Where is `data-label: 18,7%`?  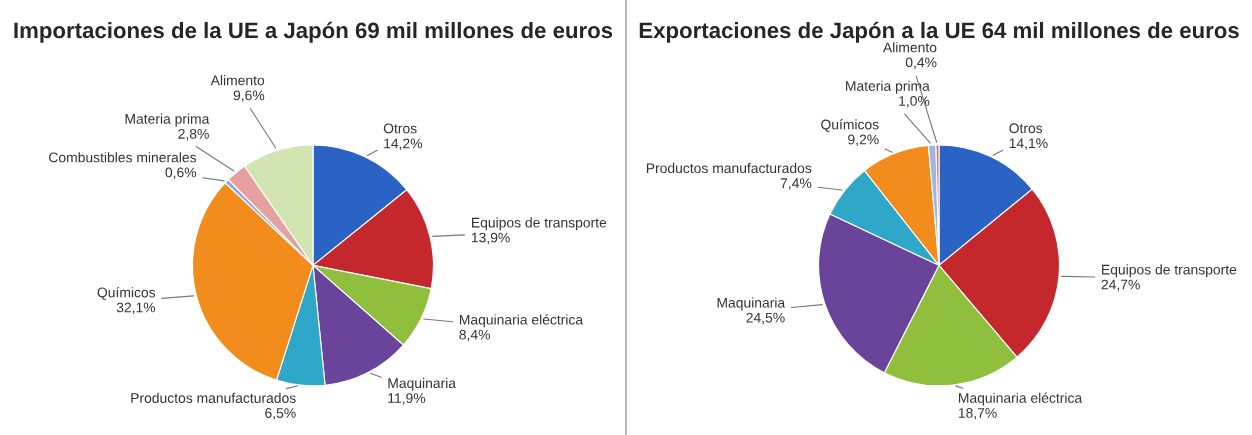
data-label: 18,7% is located at coordinates (977, 413).